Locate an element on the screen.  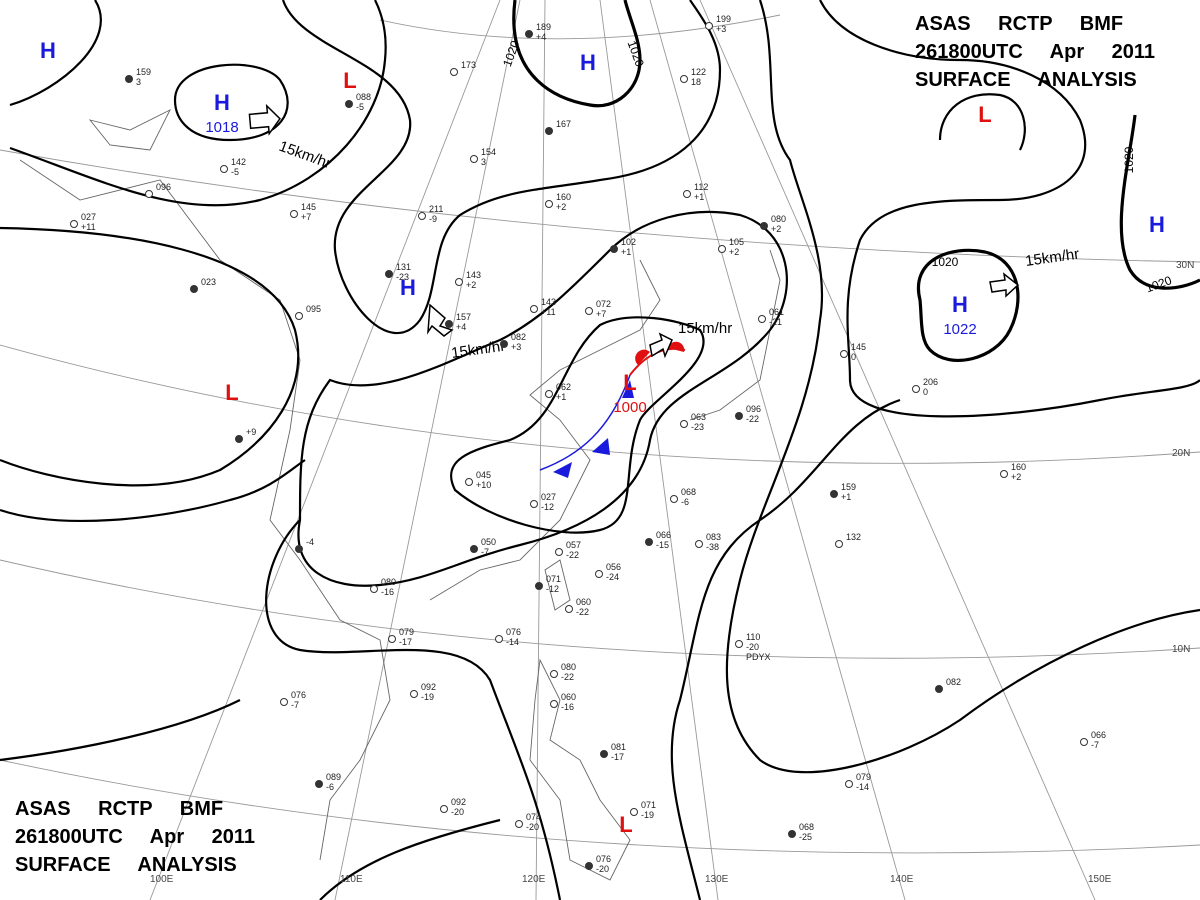
station-value: +9 is located at coordinates (251, 432).